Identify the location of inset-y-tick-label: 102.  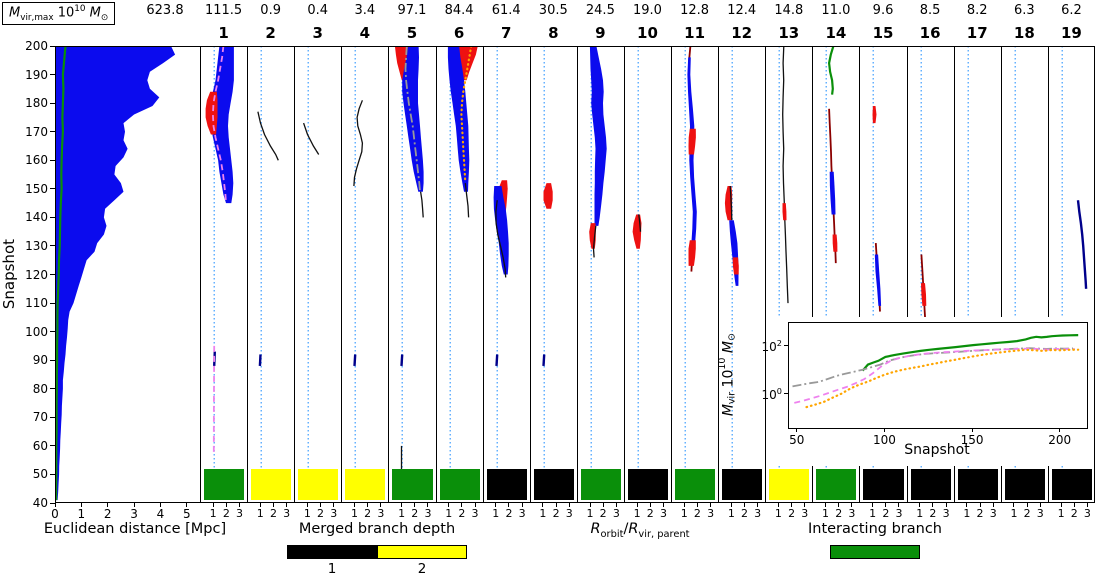
(771, 345).